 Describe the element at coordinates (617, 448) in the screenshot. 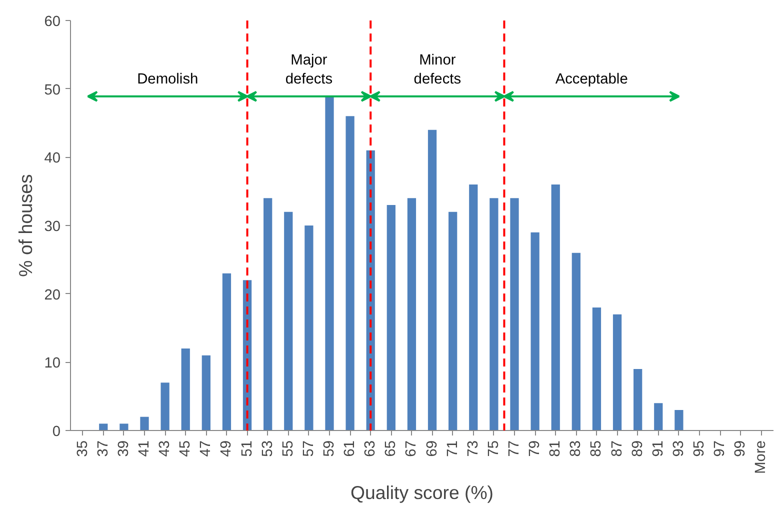

I see `x-tick-label: 87` at that location.